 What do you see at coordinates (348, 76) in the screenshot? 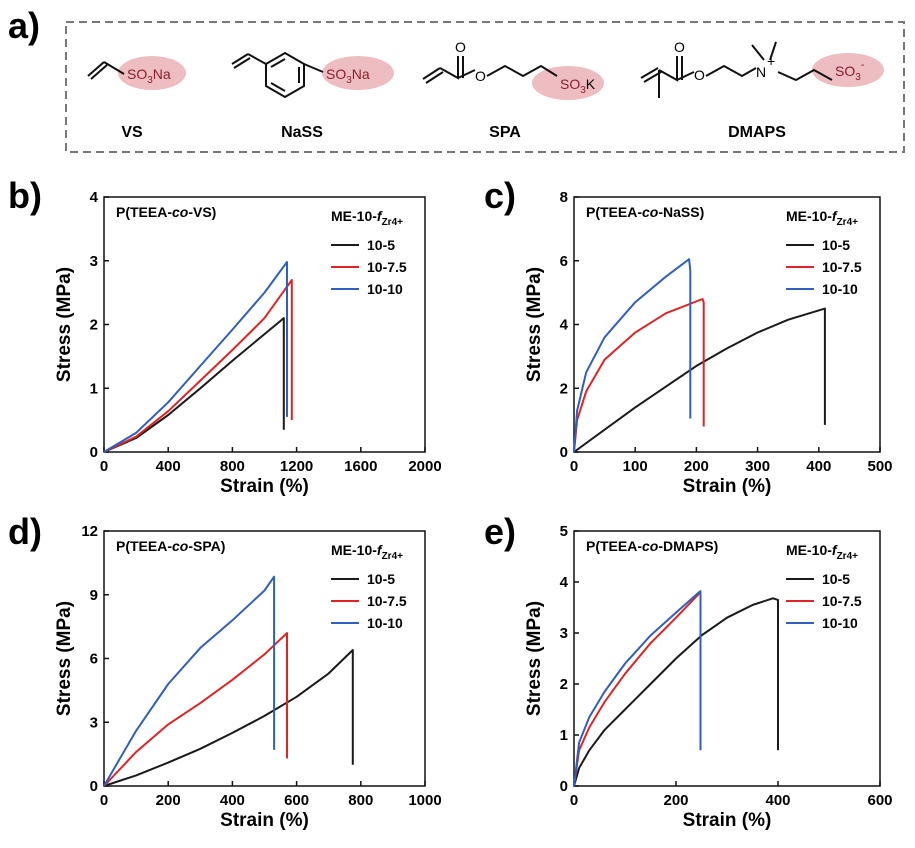
I see `chem-so3na-nass: SO3Na` at bounding box center [348, 76].